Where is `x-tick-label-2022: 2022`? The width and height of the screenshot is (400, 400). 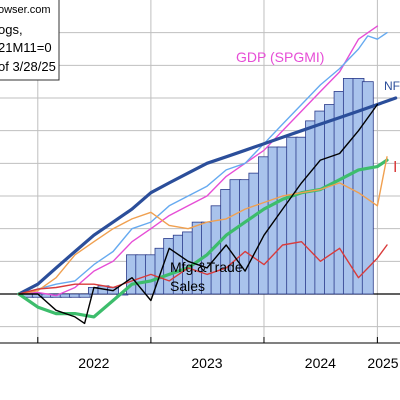 x-tick-label-2022: 2022 is located at coordinates (93, 363).